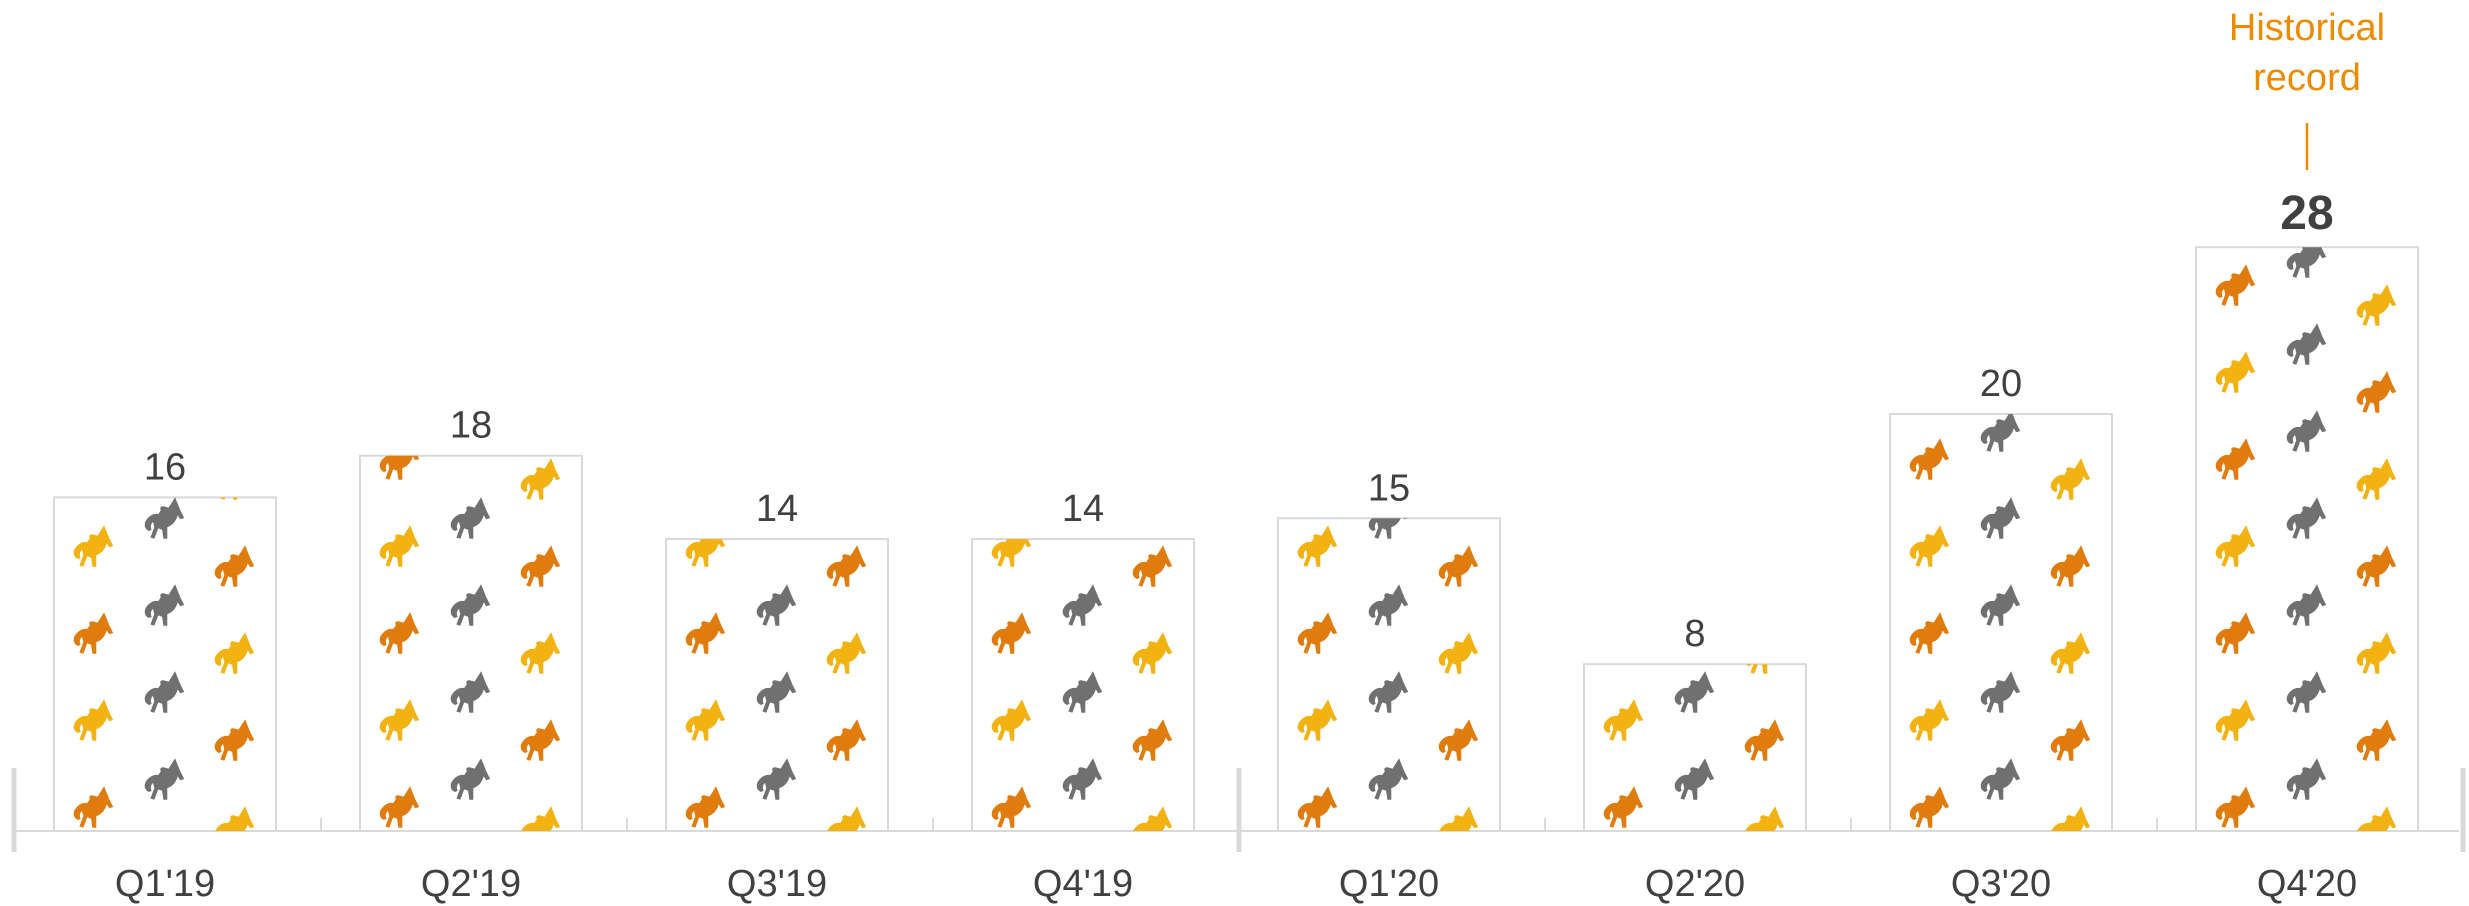 This screenshot has height=906, width=2469. I want to click on category-label: Q1'19, so click(165, 884).